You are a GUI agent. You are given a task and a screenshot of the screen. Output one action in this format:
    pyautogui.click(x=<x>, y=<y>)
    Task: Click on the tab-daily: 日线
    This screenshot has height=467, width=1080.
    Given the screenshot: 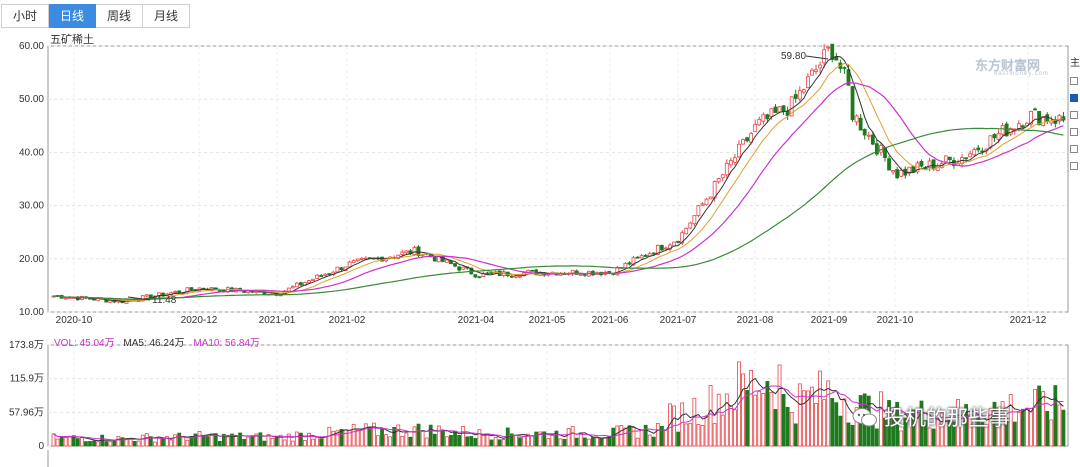 What is the action you would take?
    pyautogui.click(x=73, y=16)
    